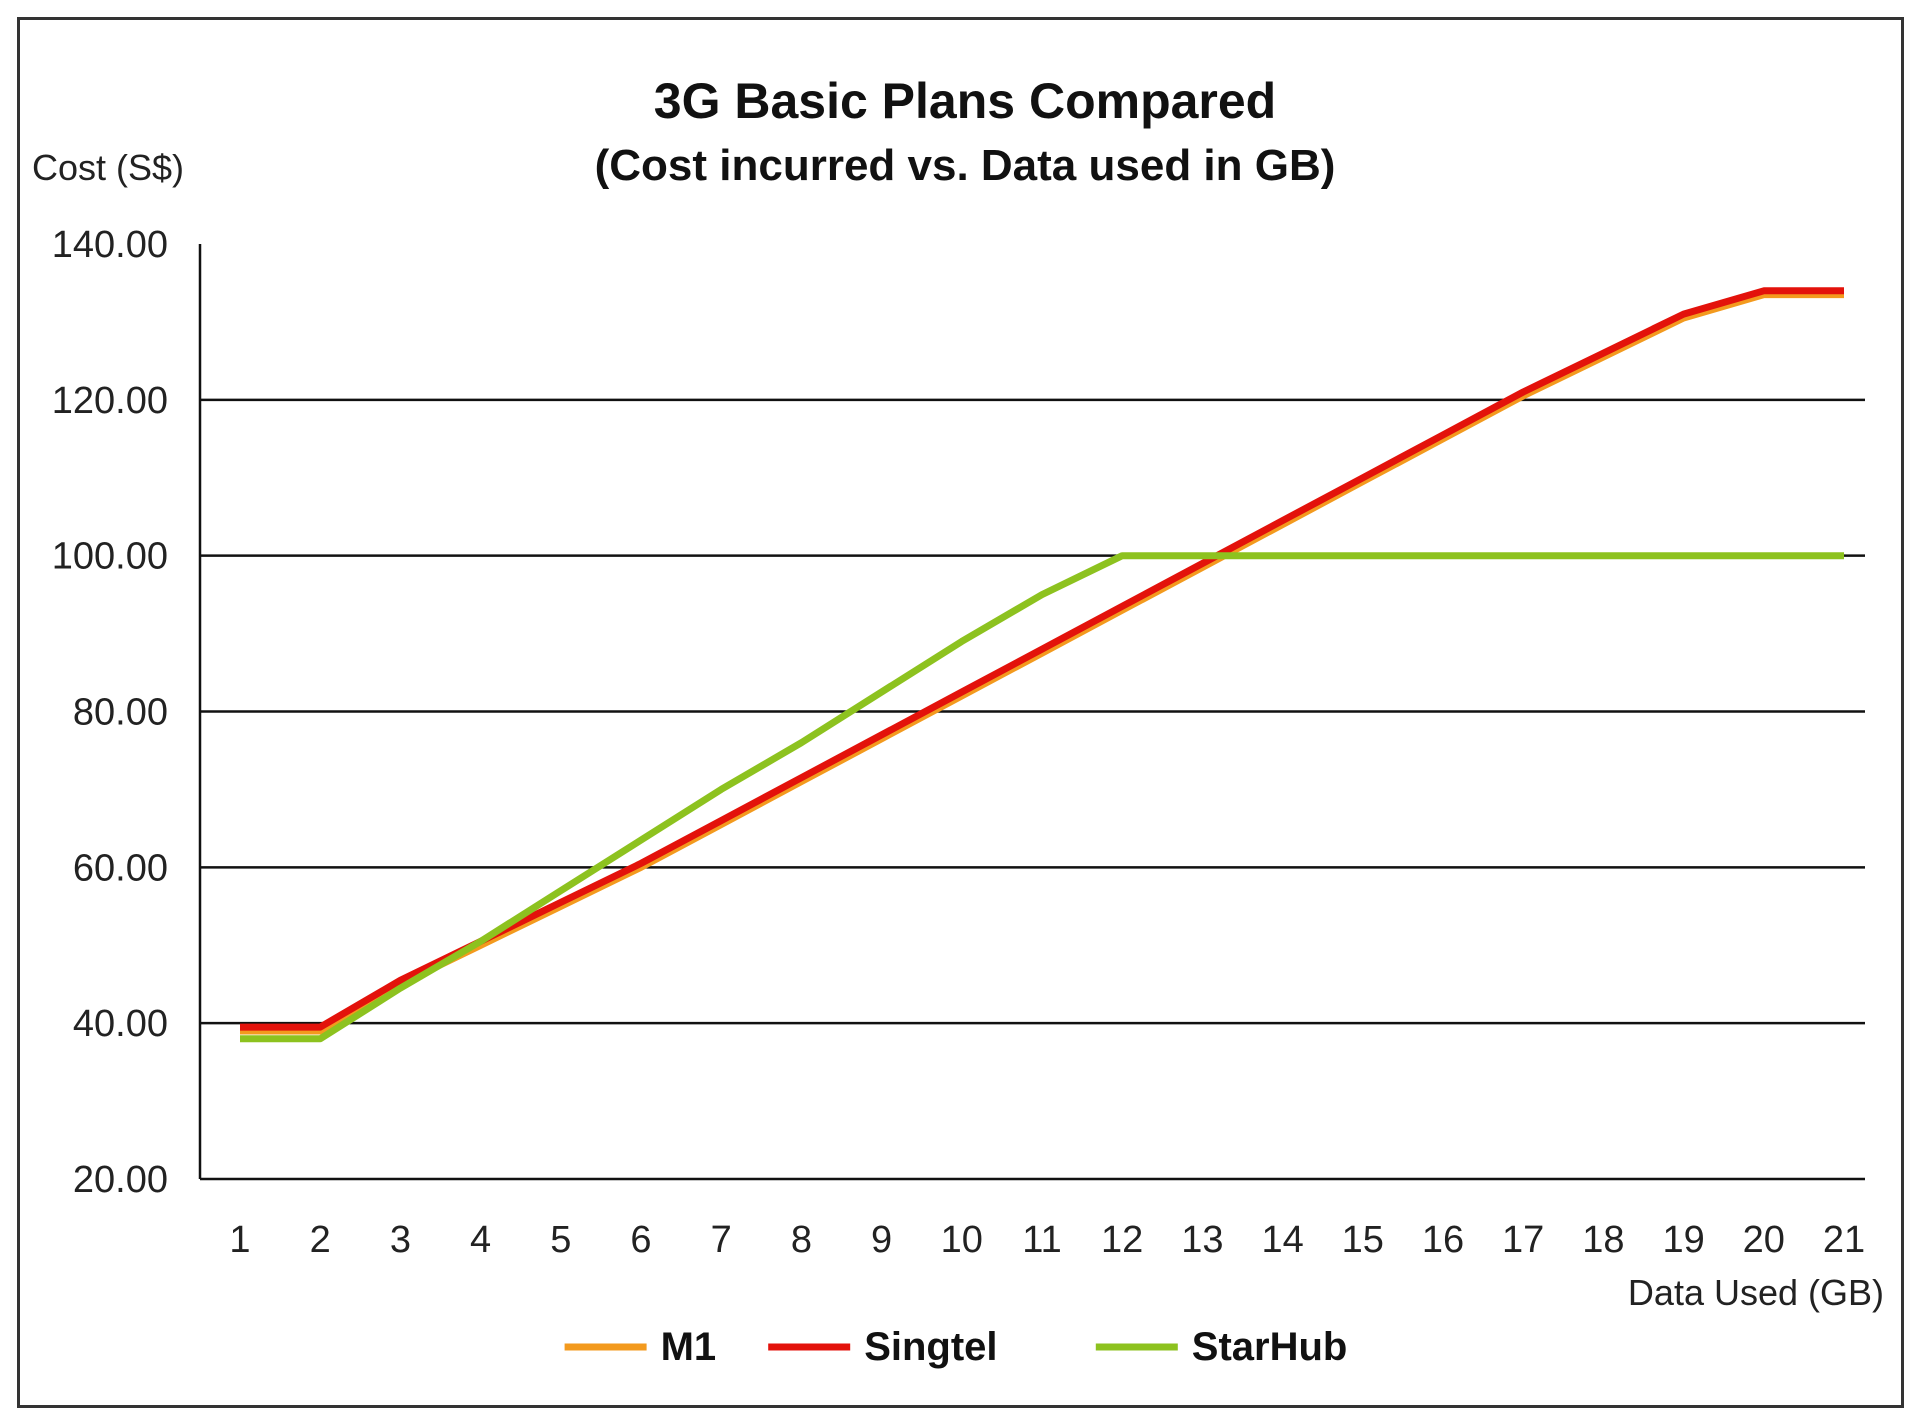 This screenshot has height=1418, width=1920. Describe the element at coordinates (965, 101) in the screenshot. I see `chart-title: 3G Basic Plans Compared` at that location.